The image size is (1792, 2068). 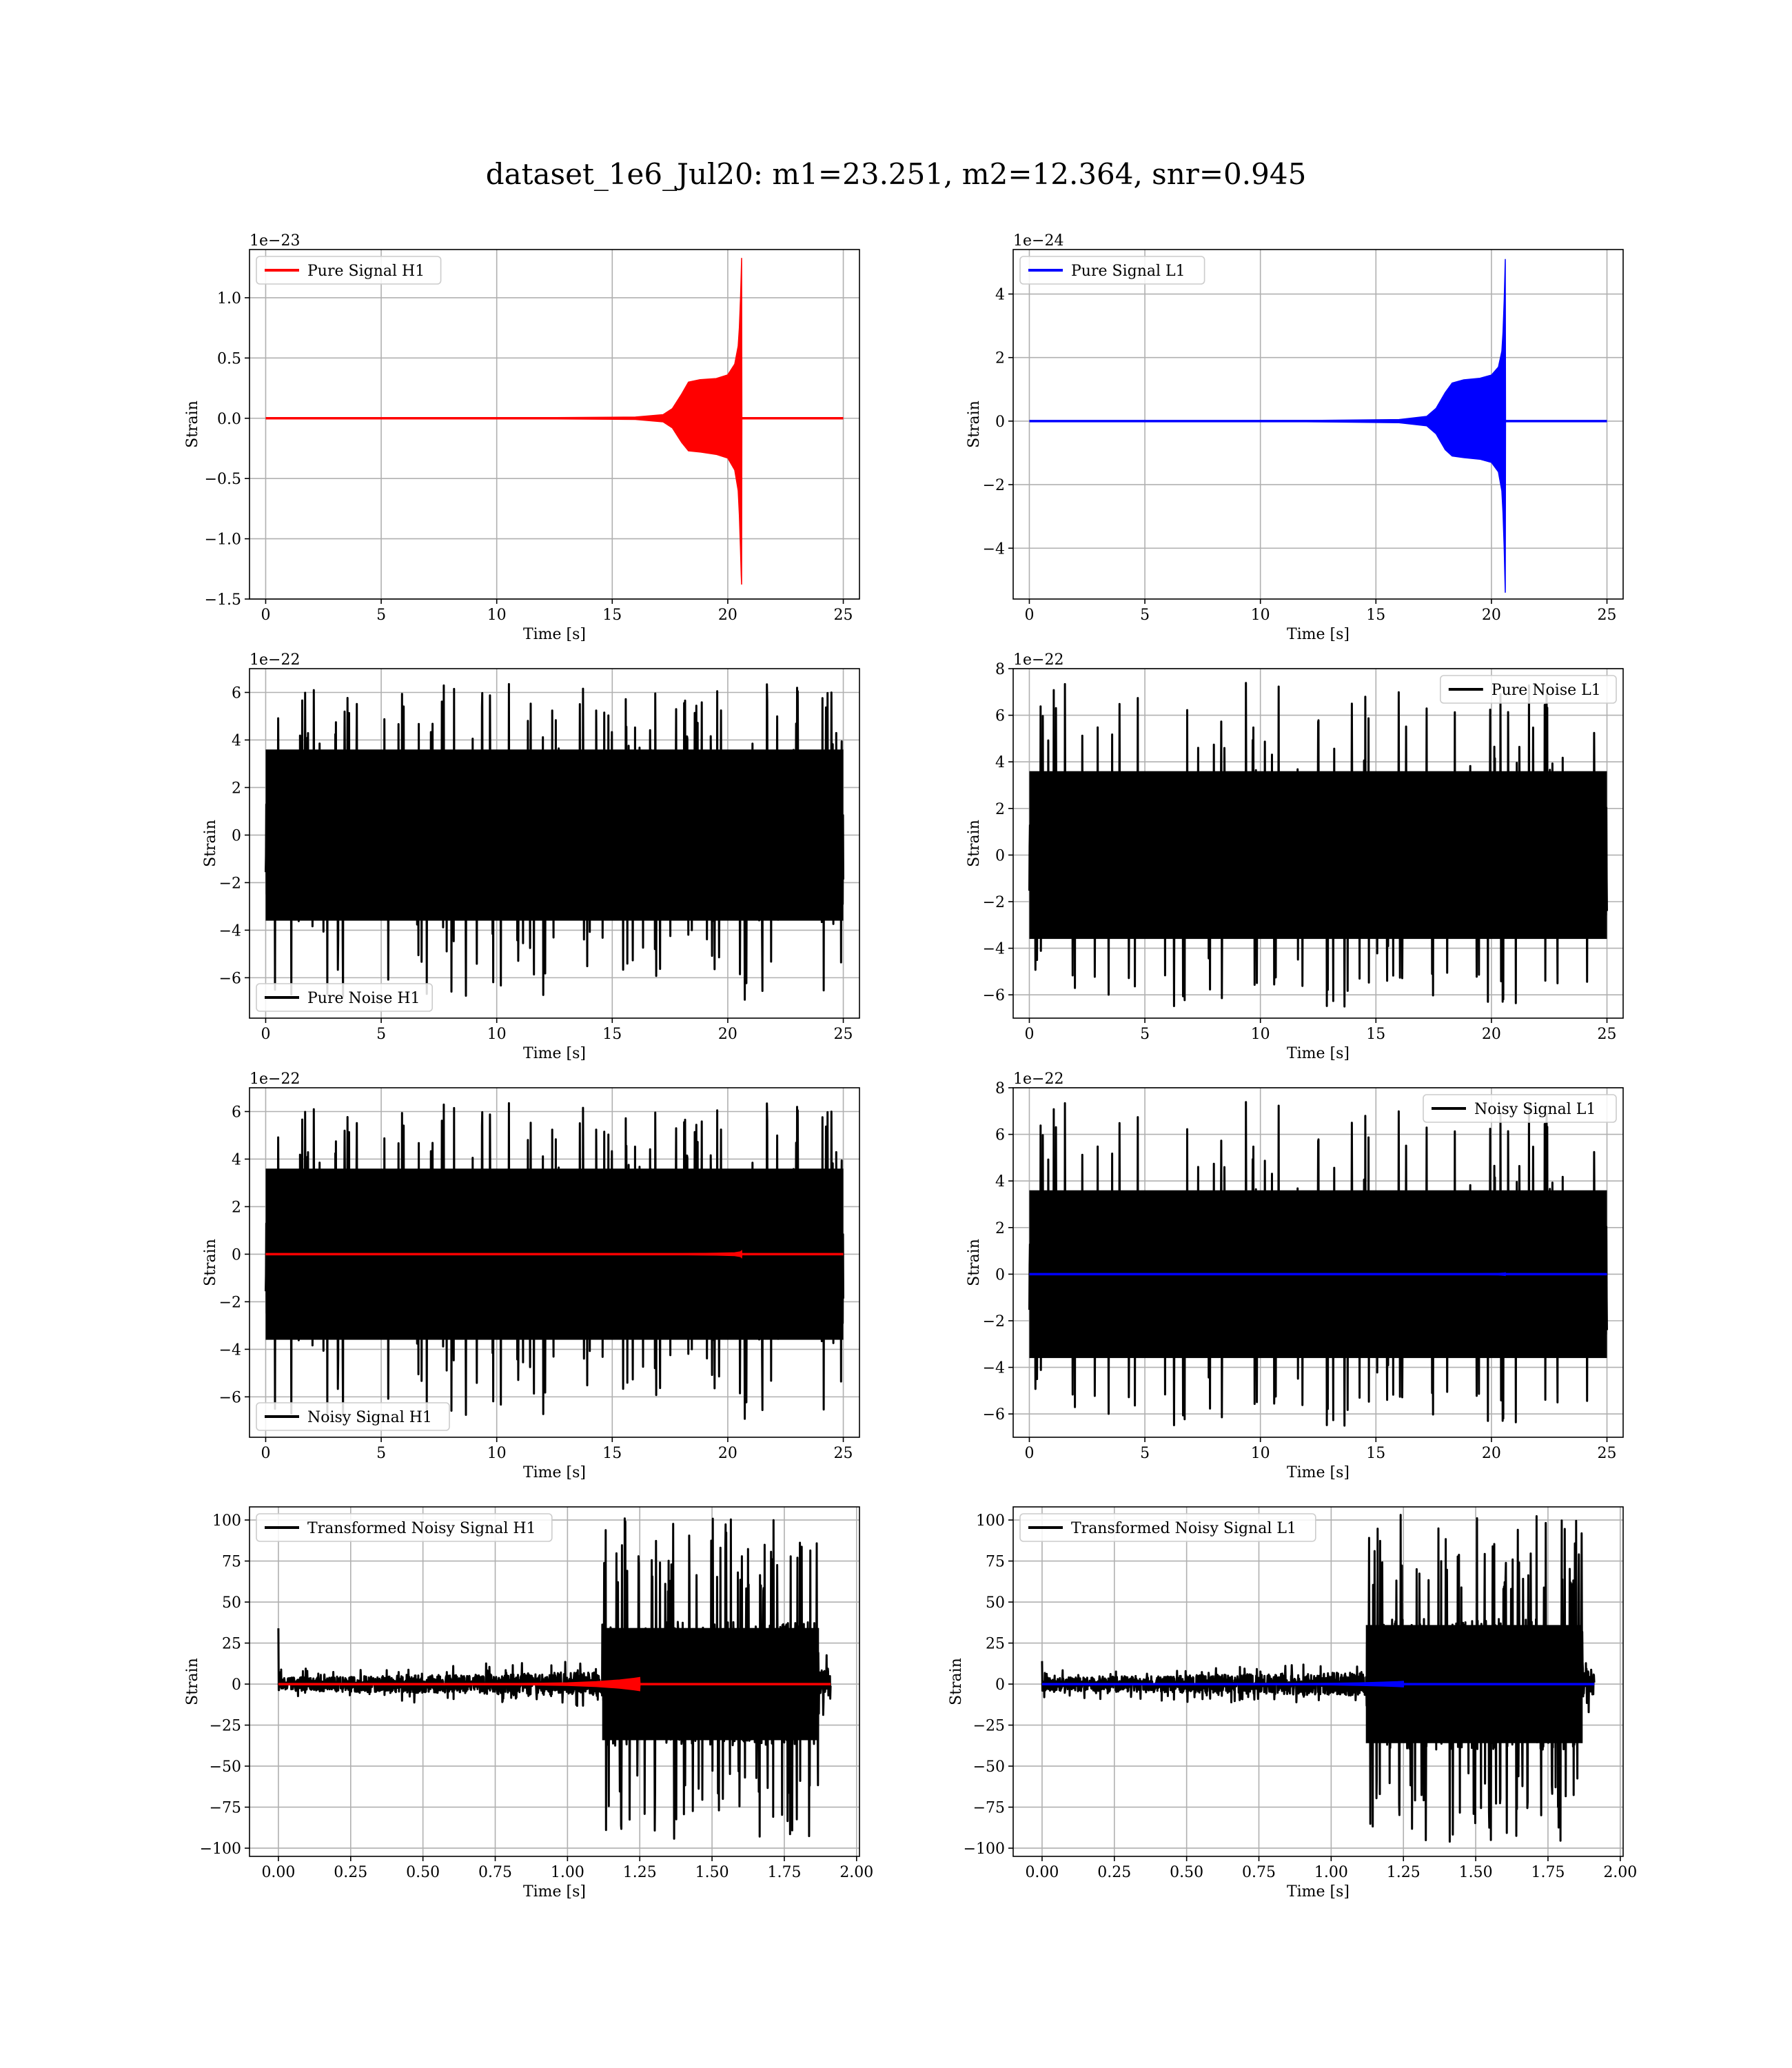 I want to click on x-tick-label: 10, so click(x=1260, y=615).